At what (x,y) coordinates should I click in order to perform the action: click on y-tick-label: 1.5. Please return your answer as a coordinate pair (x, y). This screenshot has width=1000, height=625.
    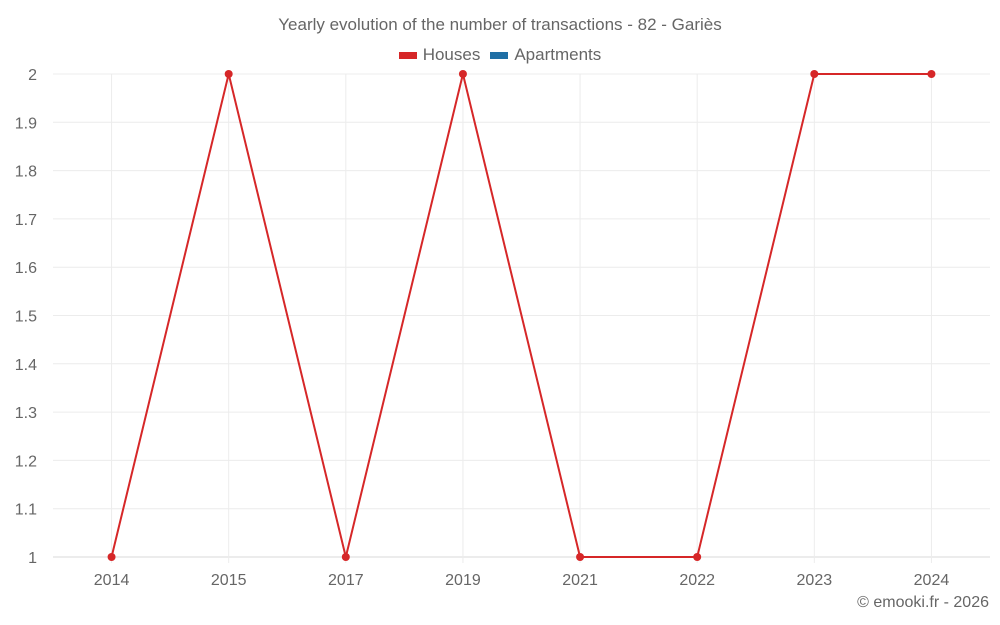
    Looking at the image, I should click on (26, 317).